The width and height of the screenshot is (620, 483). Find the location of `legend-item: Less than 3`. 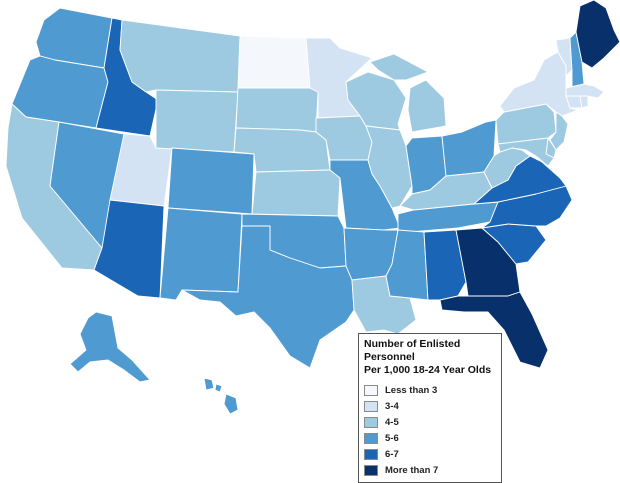

legend-item: Less than 3 is located at coordinates (430, 390).